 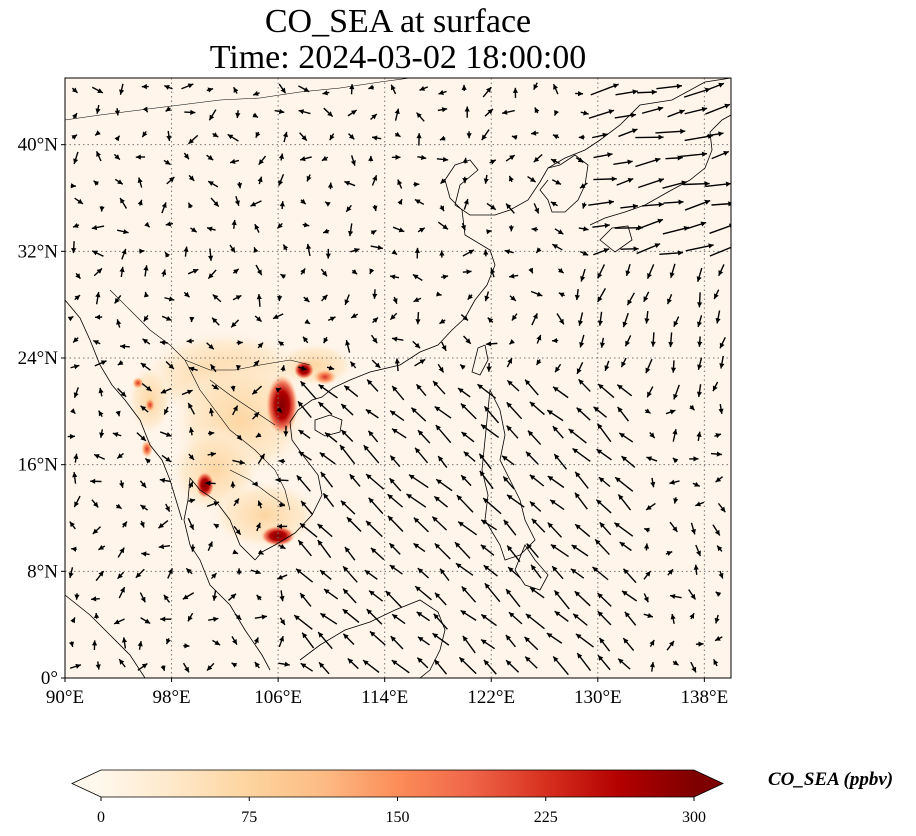 What do you see at coordinates (384, 697) in the screenshot?
I see `lon-tick-label: 114°E` at bounding box center [384, 697].